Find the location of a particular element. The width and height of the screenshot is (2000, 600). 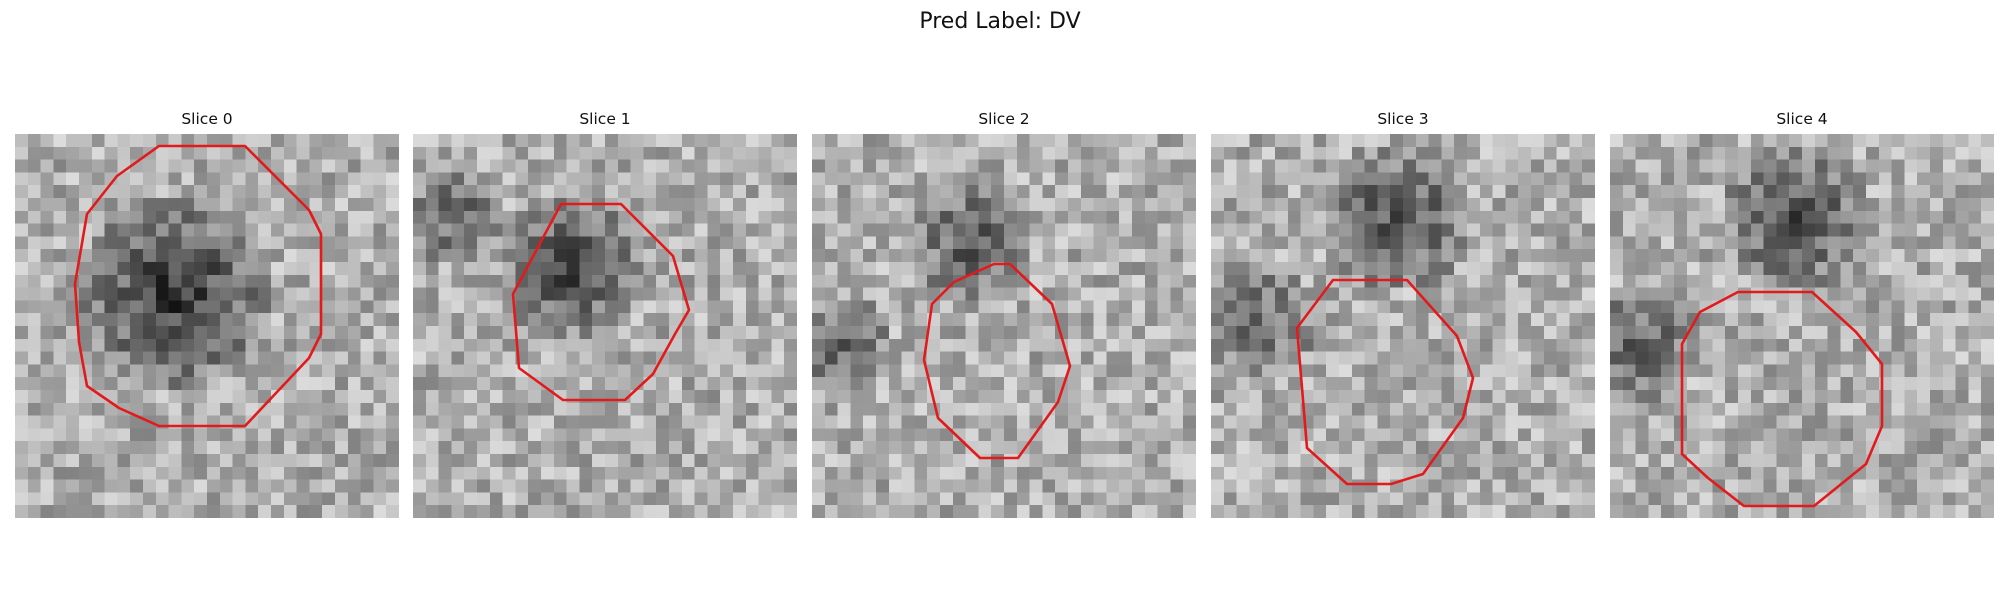

slice-panel: Slice 4 is located at coordinates (1802, 313).